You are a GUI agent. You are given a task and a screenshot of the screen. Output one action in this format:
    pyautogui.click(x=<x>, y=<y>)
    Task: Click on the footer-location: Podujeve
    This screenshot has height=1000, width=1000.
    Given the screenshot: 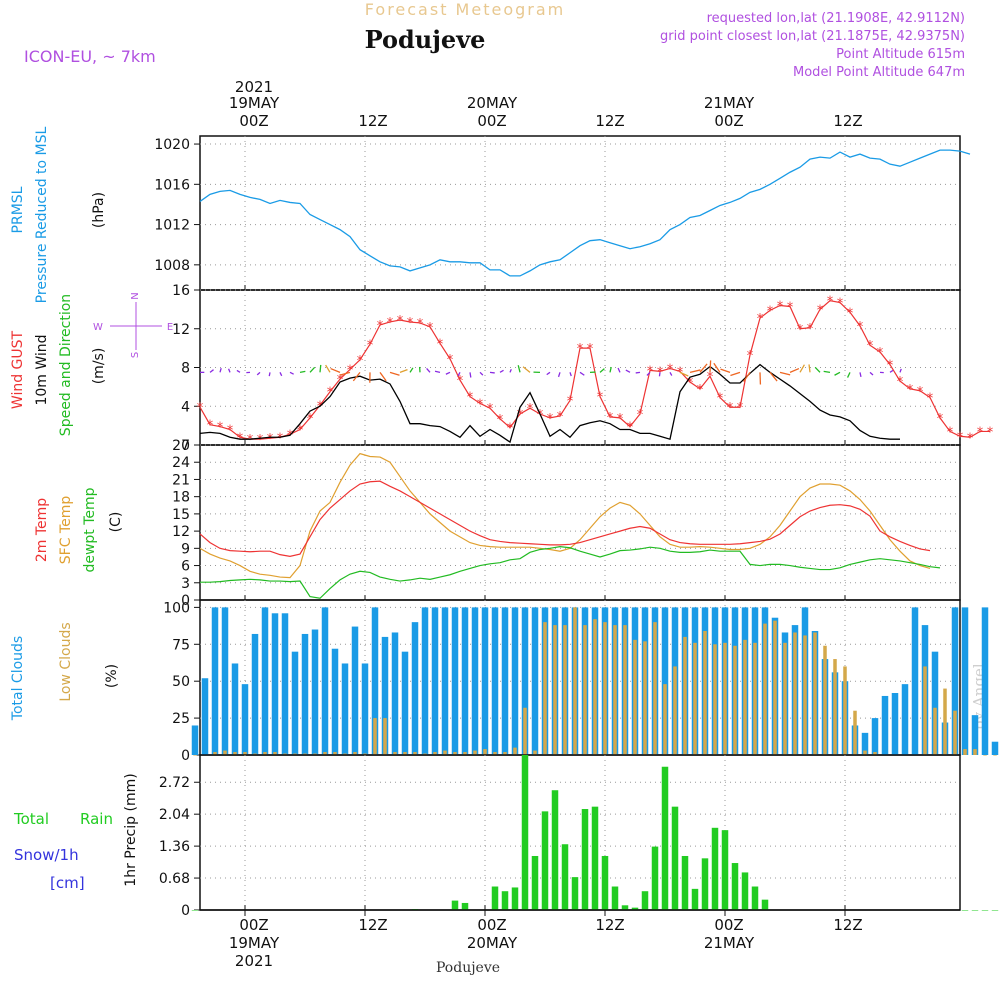 What is the action you would take?
    pyautogui.click(x=468, y=968)
    